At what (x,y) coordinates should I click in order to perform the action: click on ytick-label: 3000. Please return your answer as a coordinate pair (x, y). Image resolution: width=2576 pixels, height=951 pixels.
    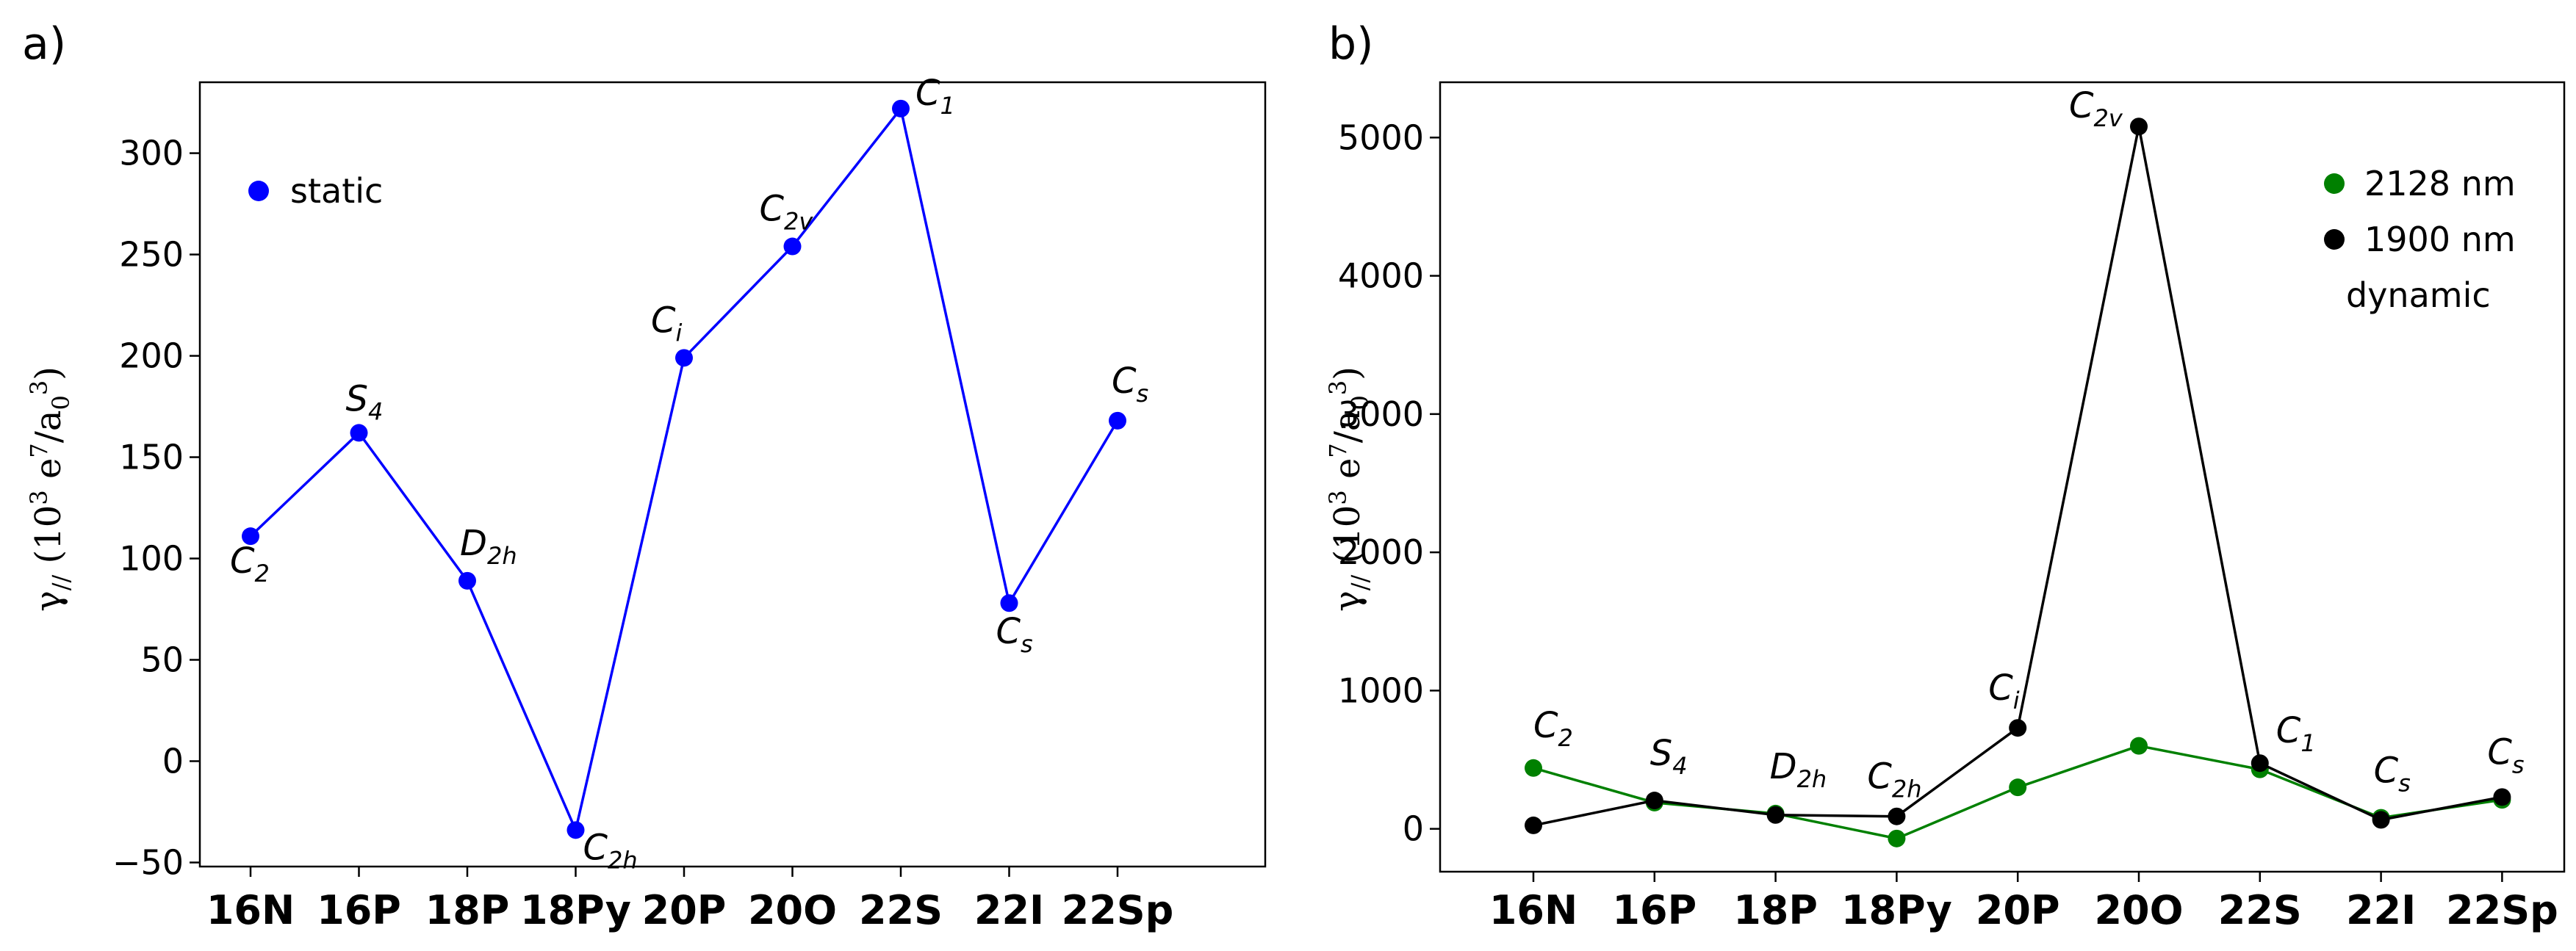
    Looking at the image, I should click on (1381, 414).